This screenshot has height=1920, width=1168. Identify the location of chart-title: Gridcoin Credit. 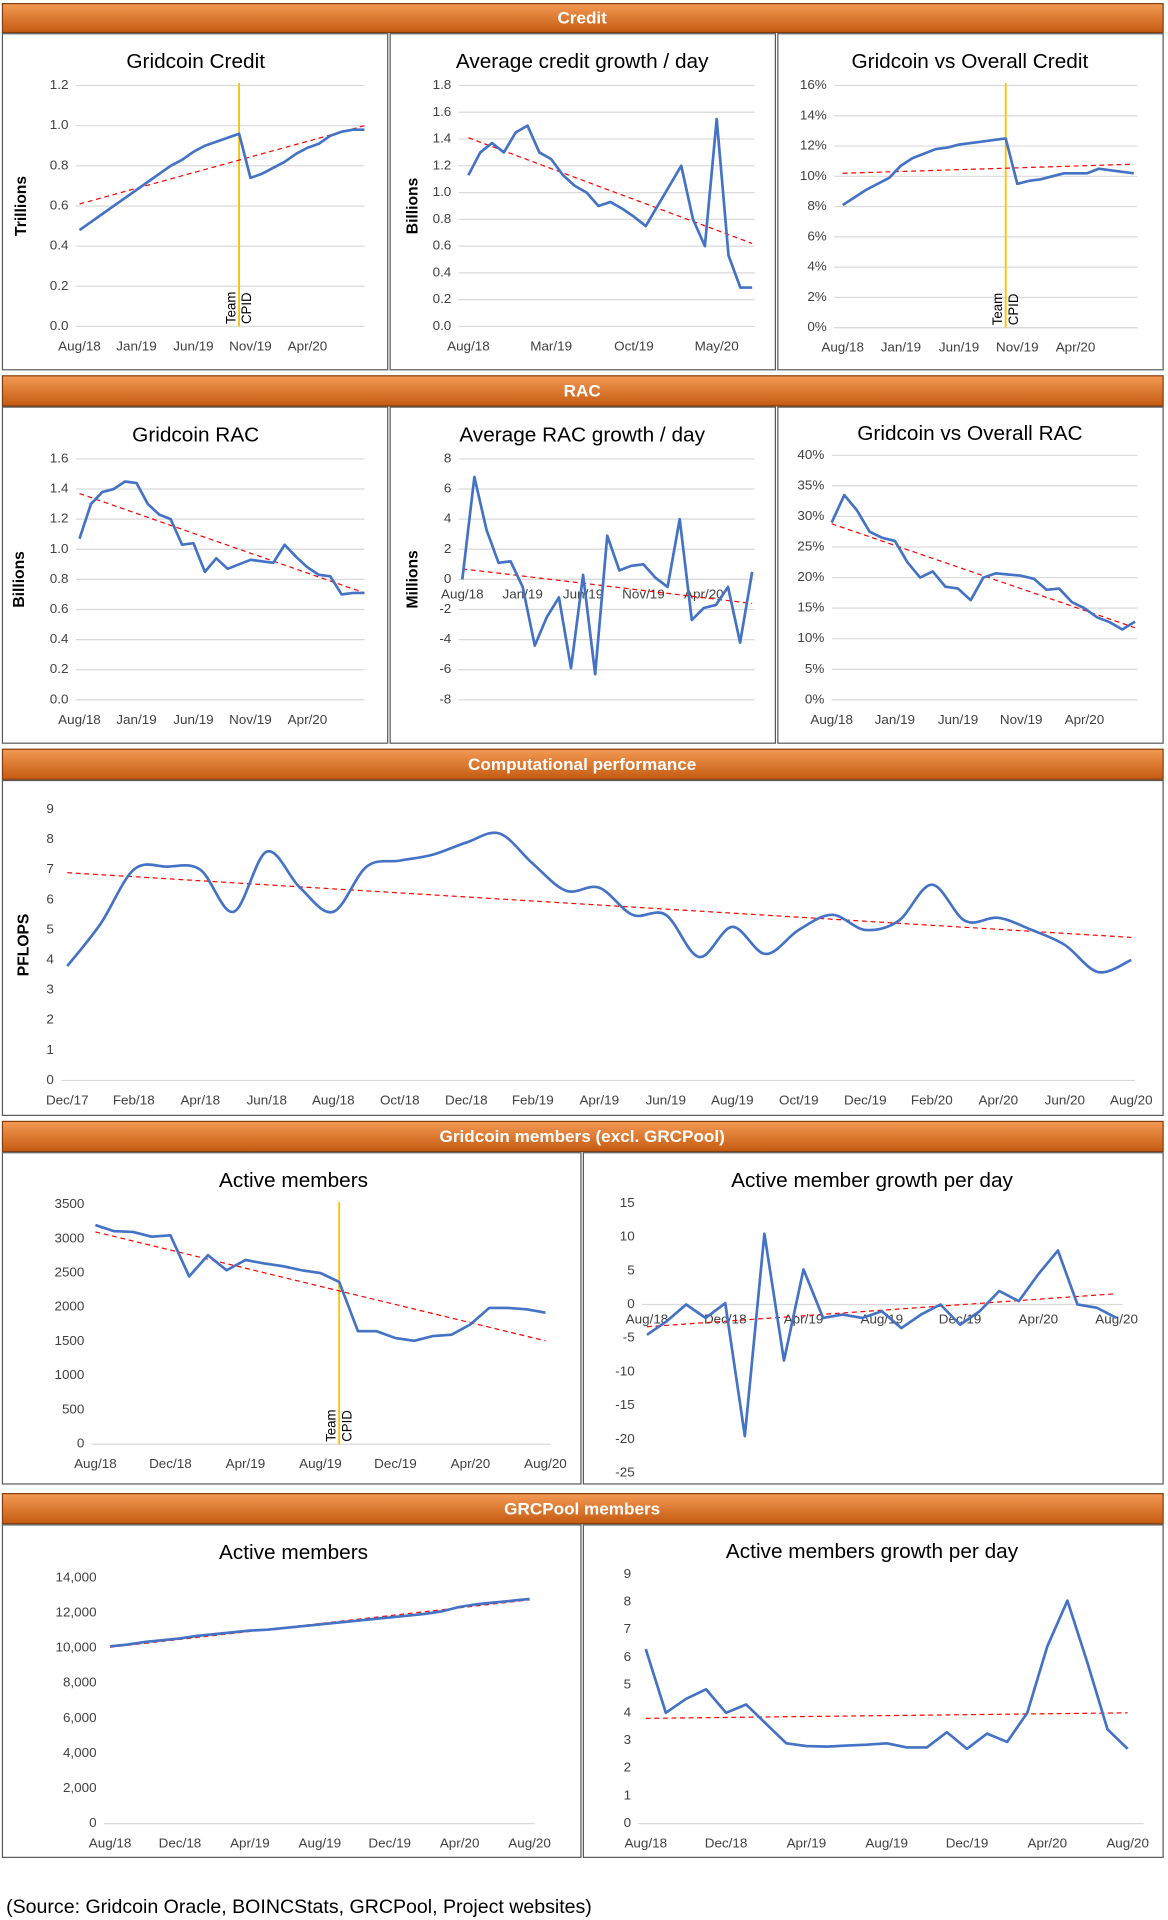
(195, 61).